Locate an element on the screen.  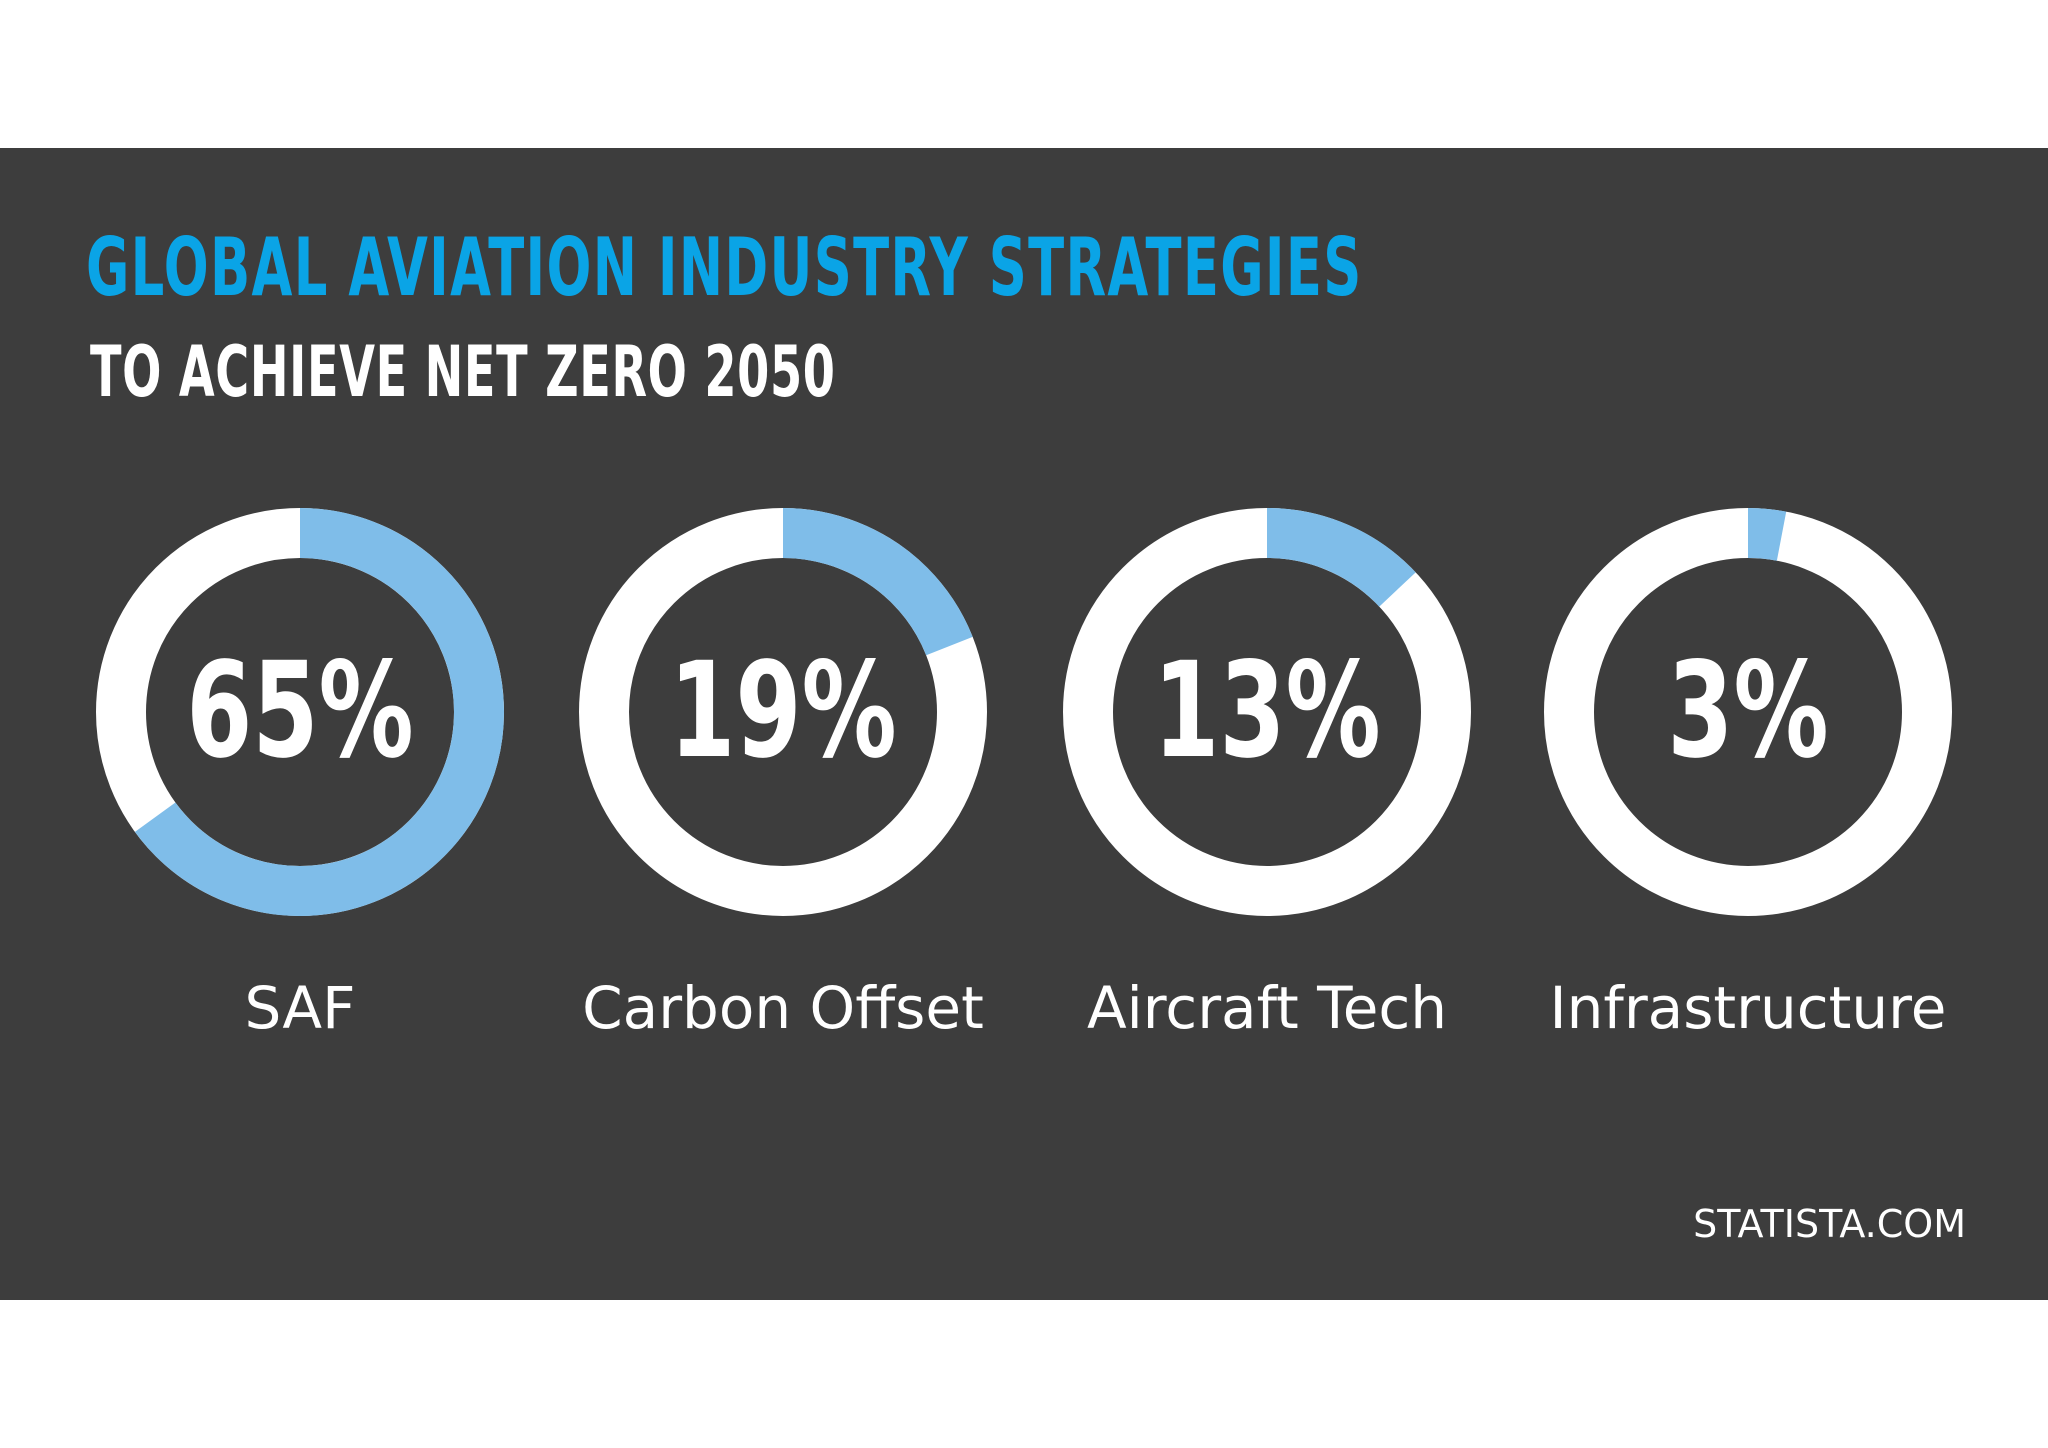
source-credit: STATISTA.COM is located at coordinates (1829, 1224).